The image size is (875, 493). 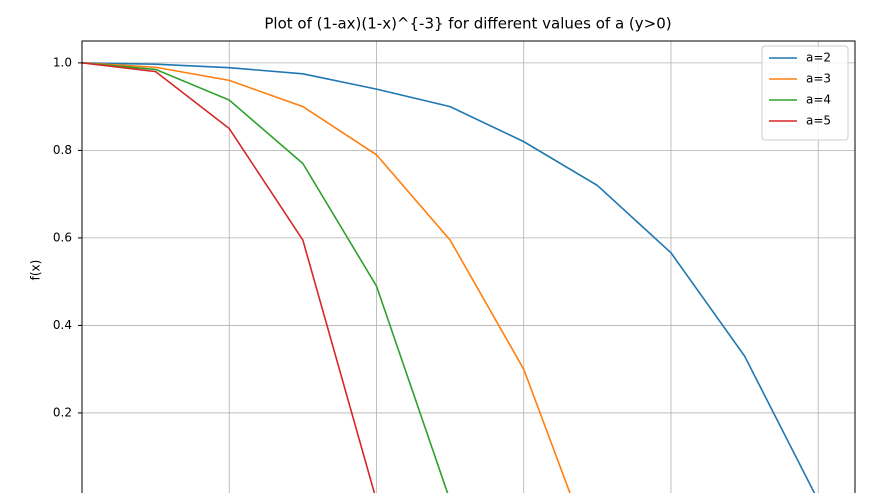 I want to click on legend-label: a=4, so click(x=818, y=100).